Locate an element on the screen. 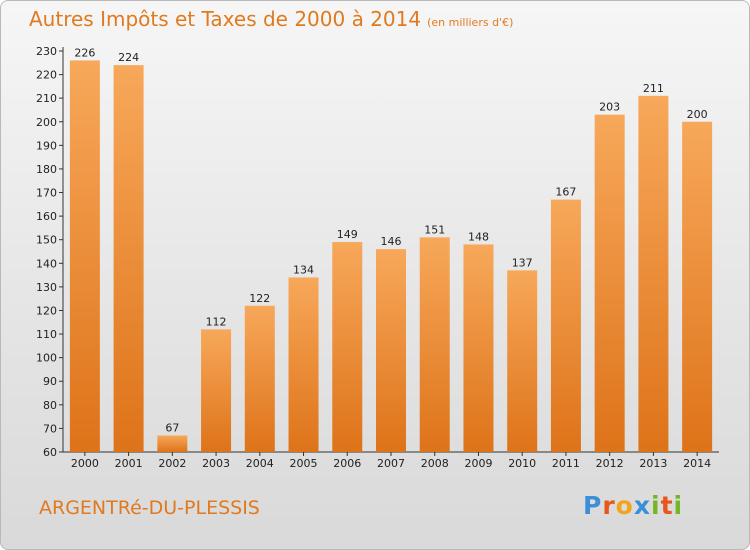 This screenshot has width=750, height=550. y-tick-label: 160 is located at coordinates (46, 216).